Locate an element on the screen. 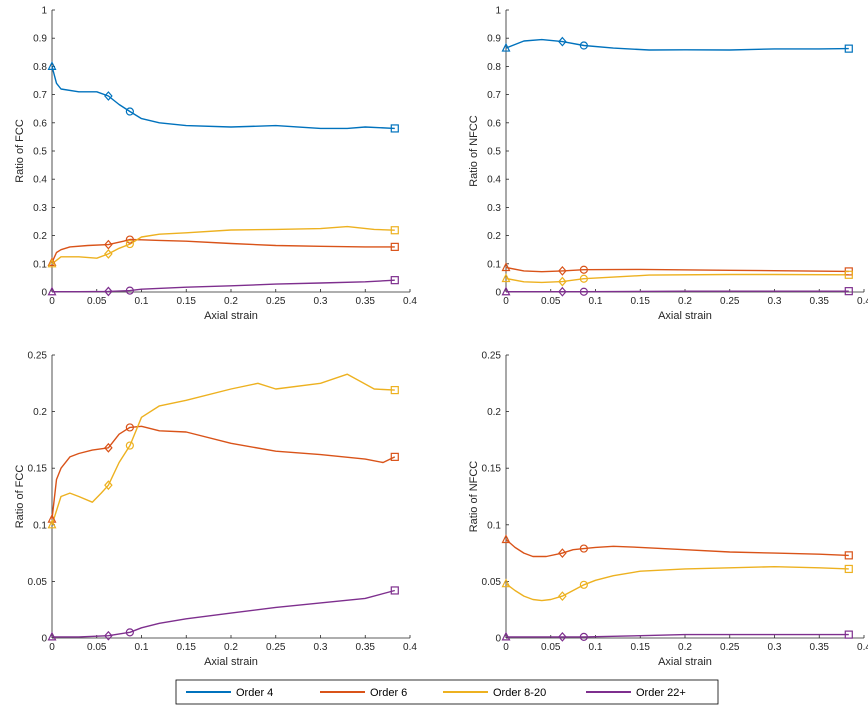  y-axis-label: Ratio of FCC is located at coordinates (20, 497).